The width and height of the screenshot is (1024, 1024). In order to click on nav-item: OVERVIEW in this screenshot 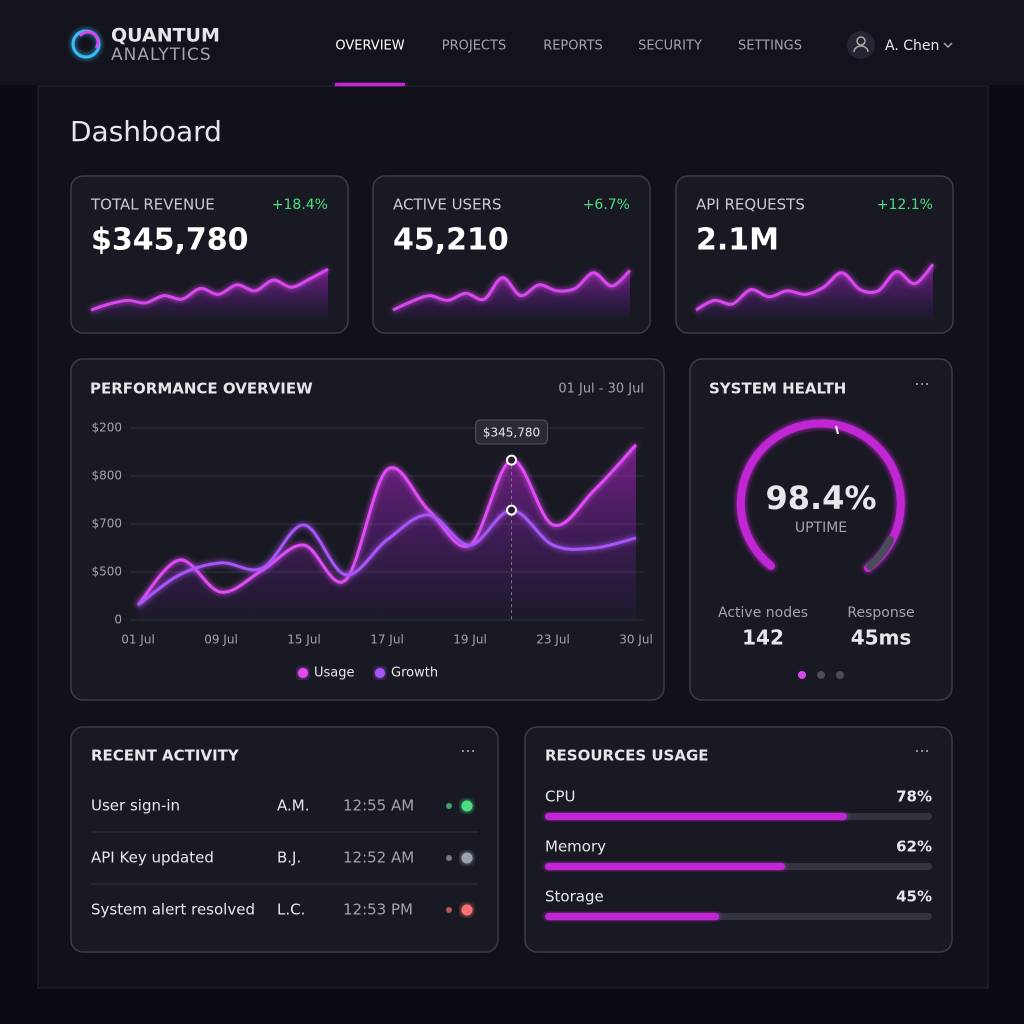, I will do `click(369, 46)`.